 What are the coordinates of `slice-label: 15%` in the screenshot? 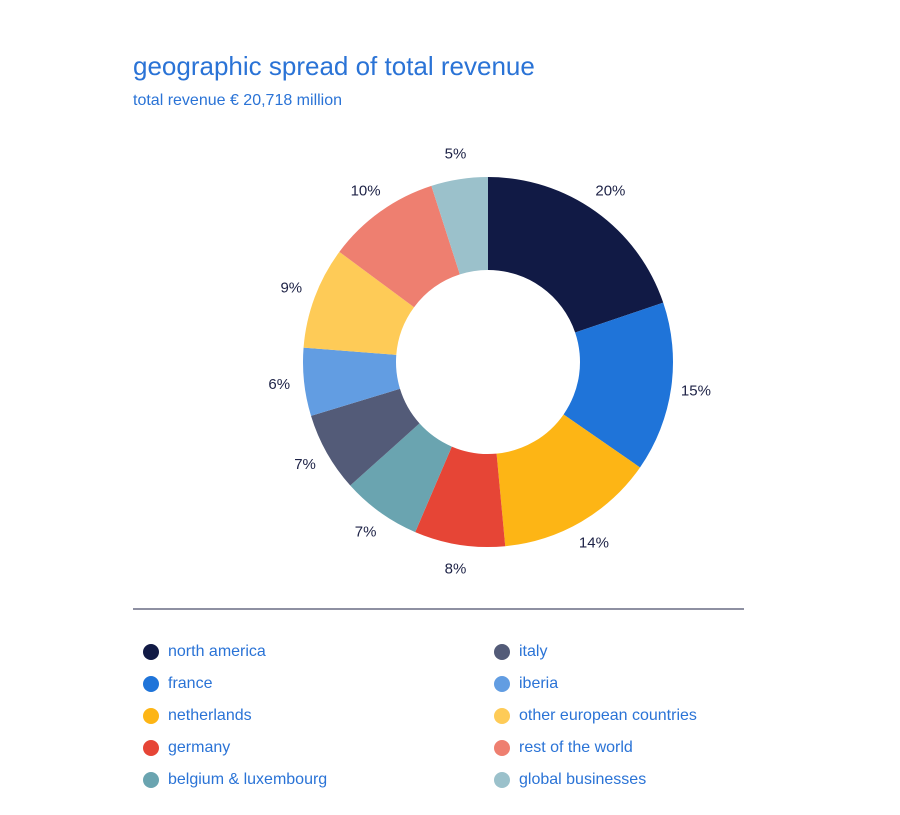 It's located at (696, 390).